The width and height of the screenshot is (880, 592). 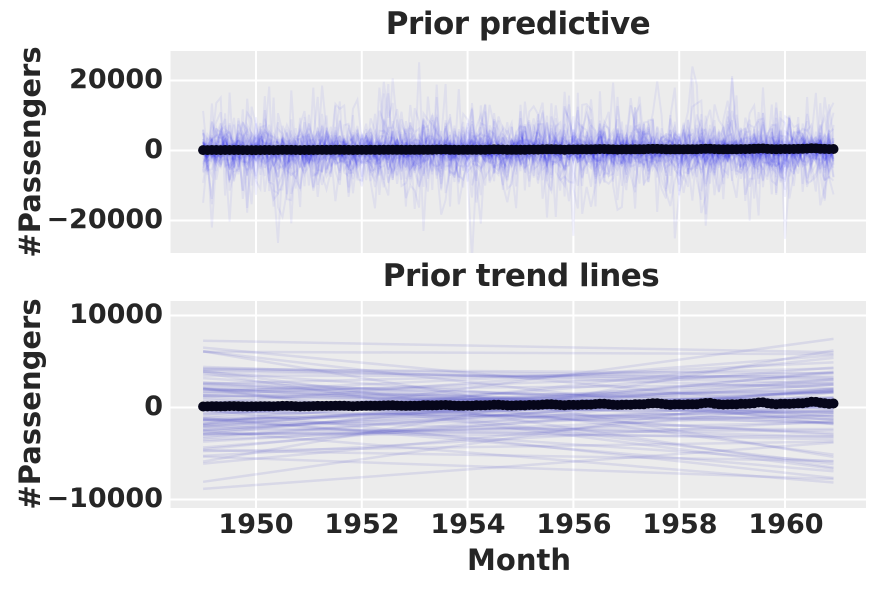 I want to click on top-ytick-0: 0, so click(x=153, y=149).